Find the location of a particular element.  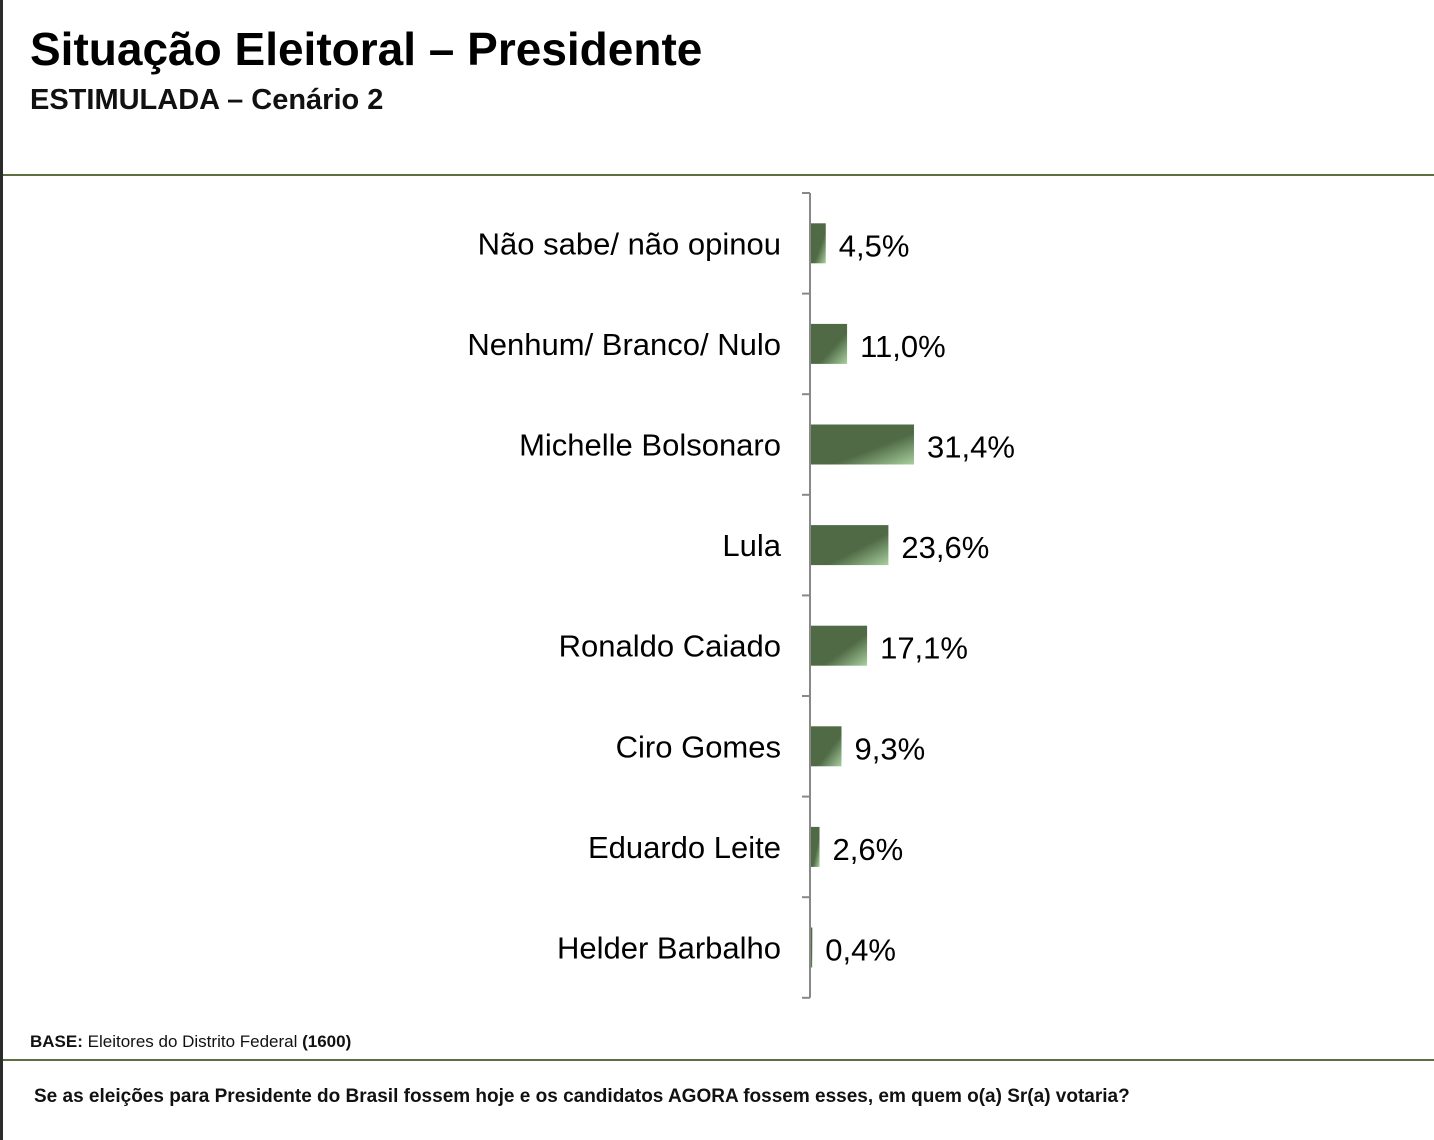

category-label: Nenhum/ Branco/ Nulo is located at coordinates (624, 344).